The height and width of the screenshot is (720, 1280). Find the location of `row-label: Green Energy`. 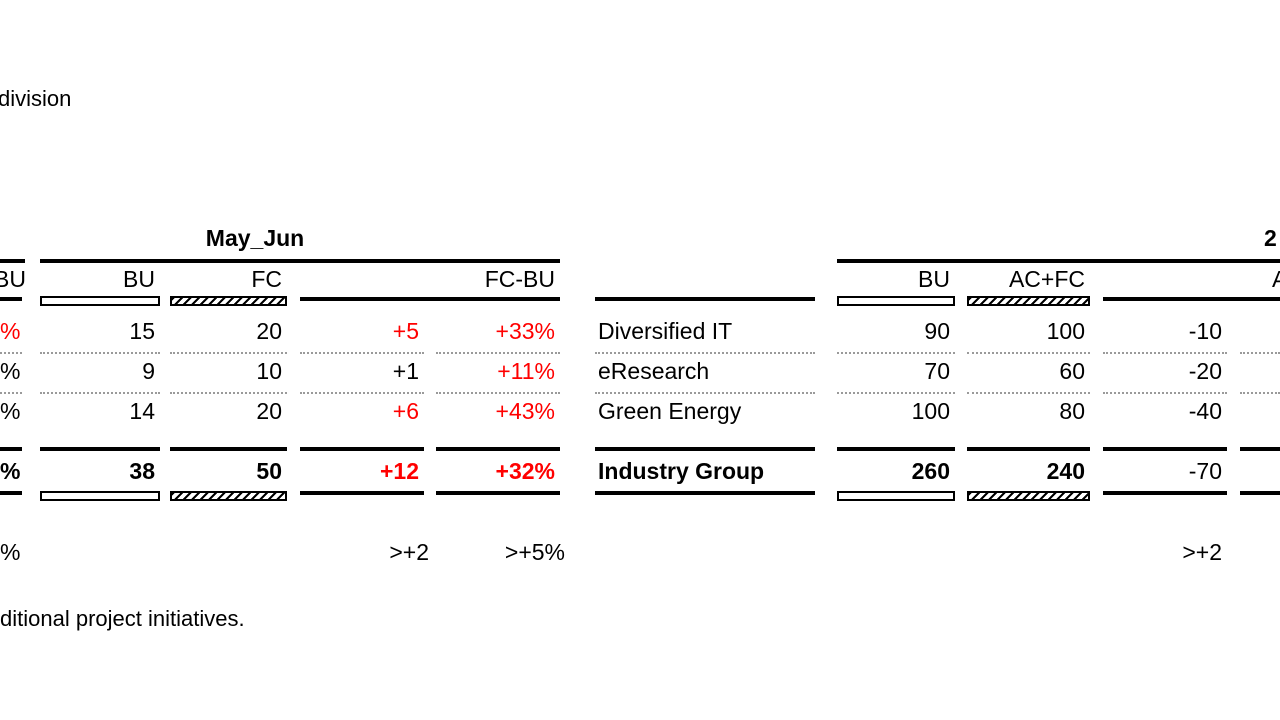

row-label: Green Energy is located at coordinates (670, 411).